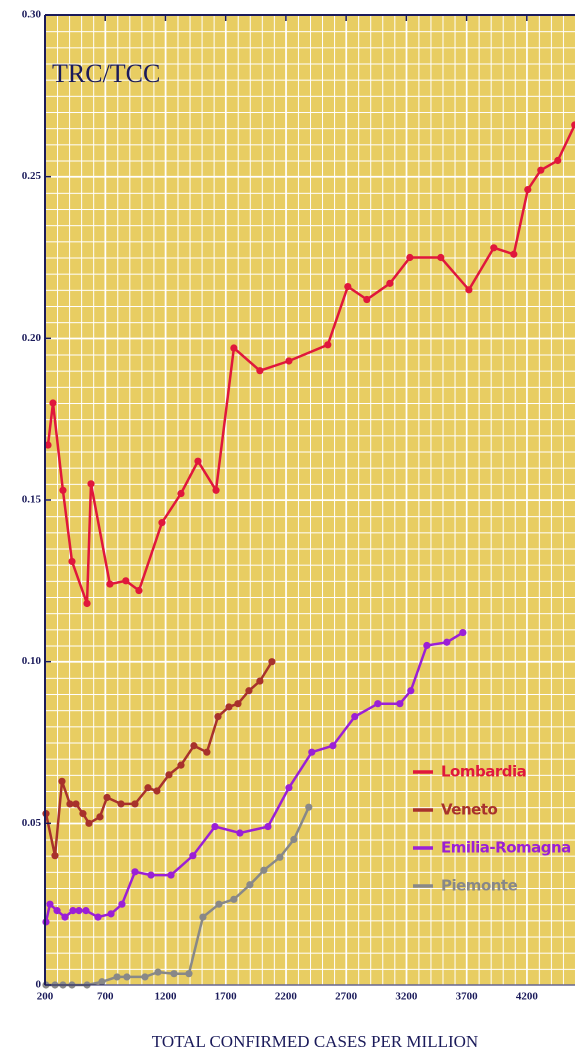 This screenshot has height=1058, width=575. I want to click on y-tick-label: 0.15, so click(32, 500).